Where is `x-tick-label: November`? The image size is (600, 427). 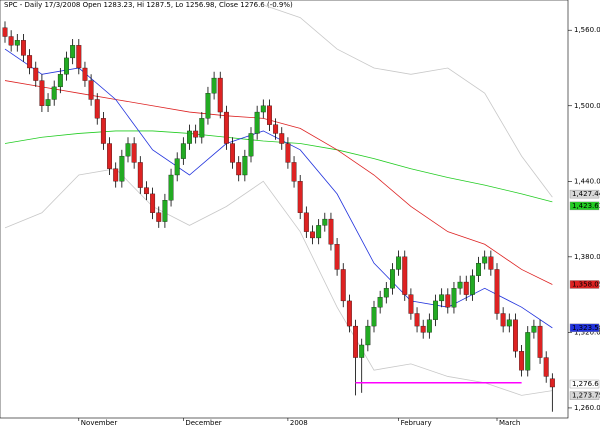
x-tick-label: November is located at coordinates (99, 423).